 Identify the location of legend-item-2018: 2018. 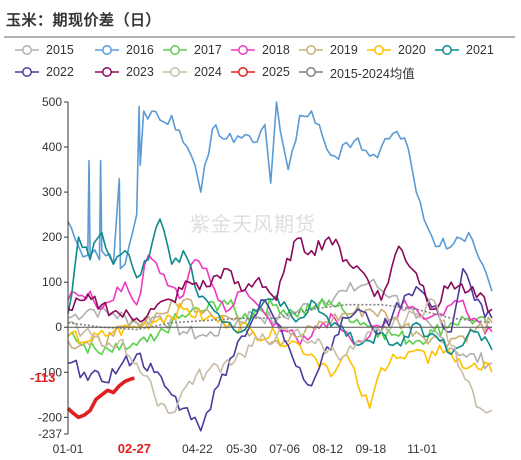
(260, 50).